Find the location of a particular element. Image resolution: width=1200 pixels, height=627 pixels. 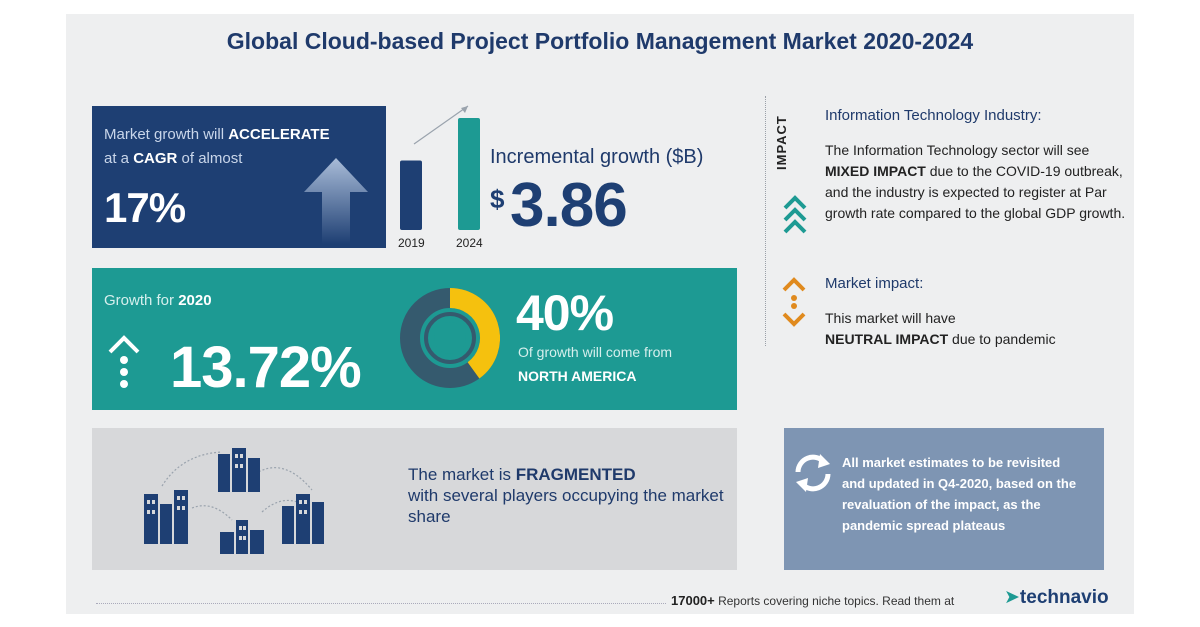

divider-line is located at coordinates (765, 221).